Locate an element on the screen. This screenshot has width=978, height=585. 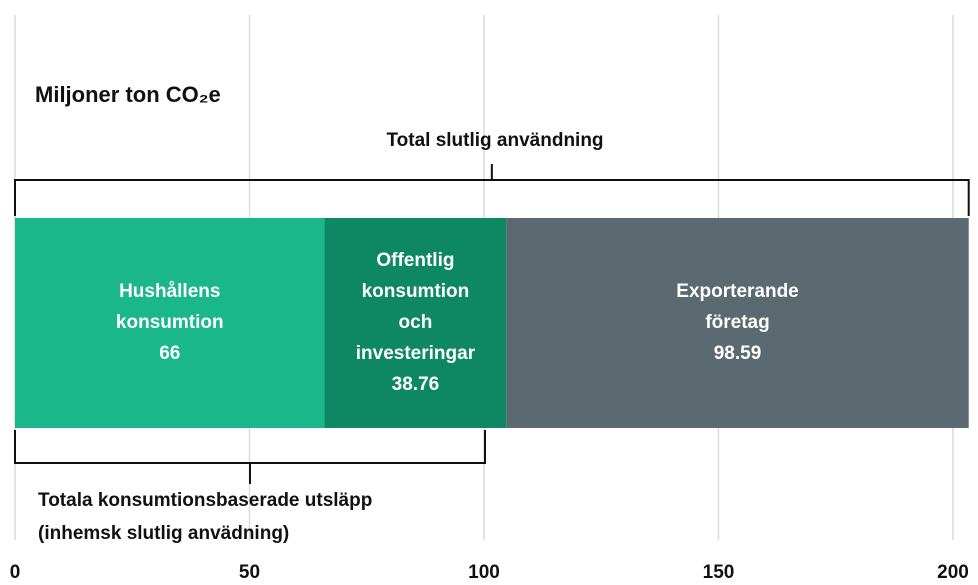
annotation: Total slutlig användning is located at coordinates (494, 140).